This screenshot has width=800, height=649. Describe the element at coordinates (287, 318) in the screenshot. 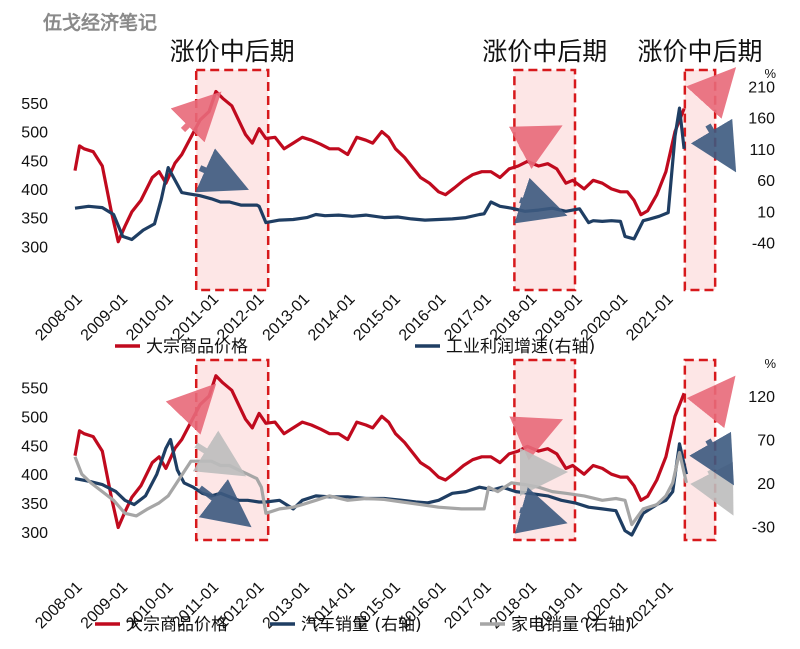

I see `x-tick-label: 2013-01` at that location.